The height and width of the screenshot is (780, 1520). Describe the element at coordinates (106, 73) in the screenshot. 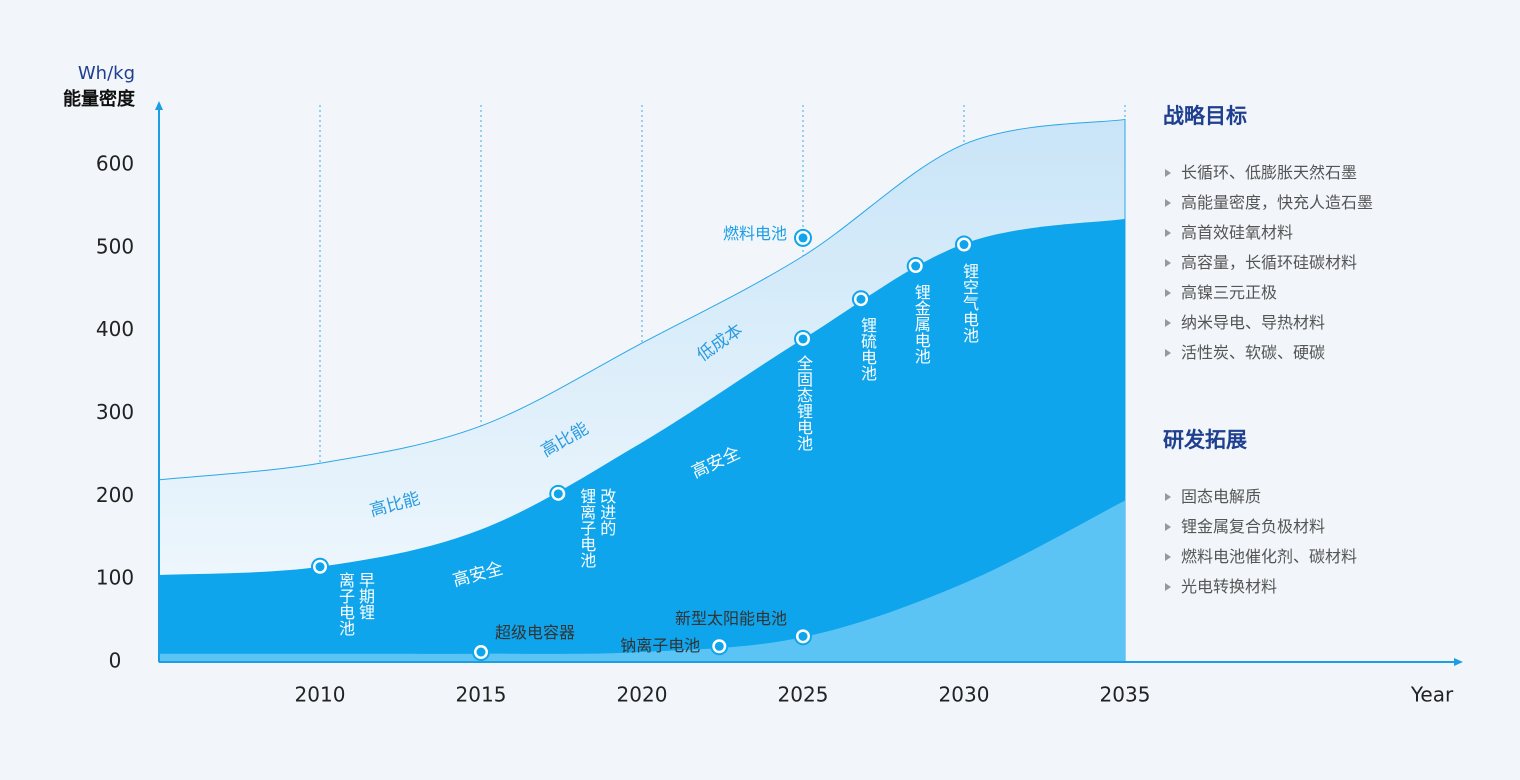

I see `y-unit: Wh/kg` at that location.